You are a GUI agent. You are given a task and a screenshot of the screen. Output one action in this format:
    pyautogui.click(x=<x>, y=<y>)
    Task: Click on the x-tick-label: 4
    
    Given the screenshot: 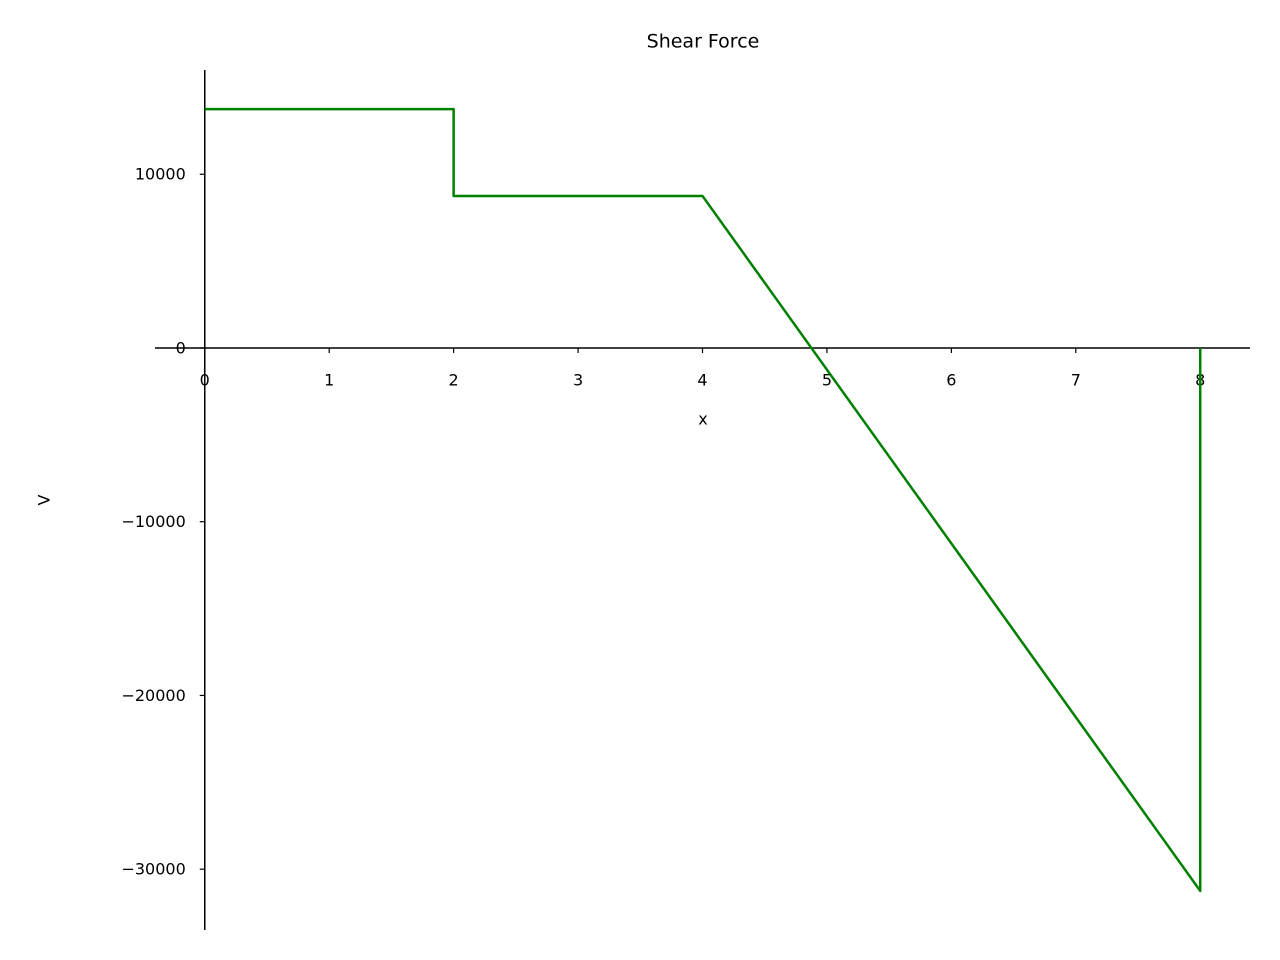 What is the action you would take?
    pyautogui.click(x=702, y=379)
    